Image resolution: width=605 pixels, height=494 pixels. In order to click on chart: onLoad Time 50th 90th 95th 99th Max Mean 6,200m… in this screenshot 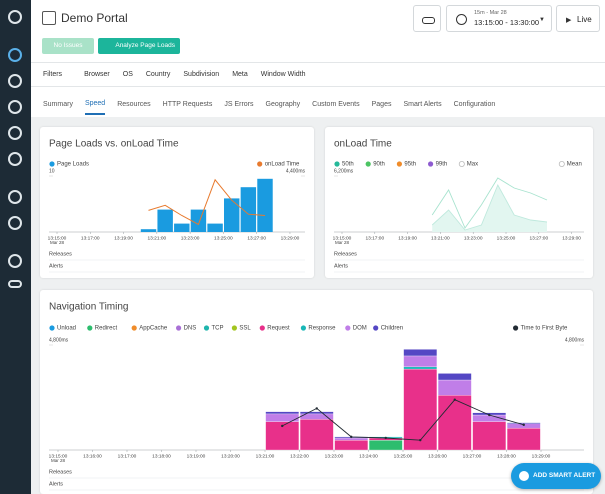, I will do `click(458, 206)`.